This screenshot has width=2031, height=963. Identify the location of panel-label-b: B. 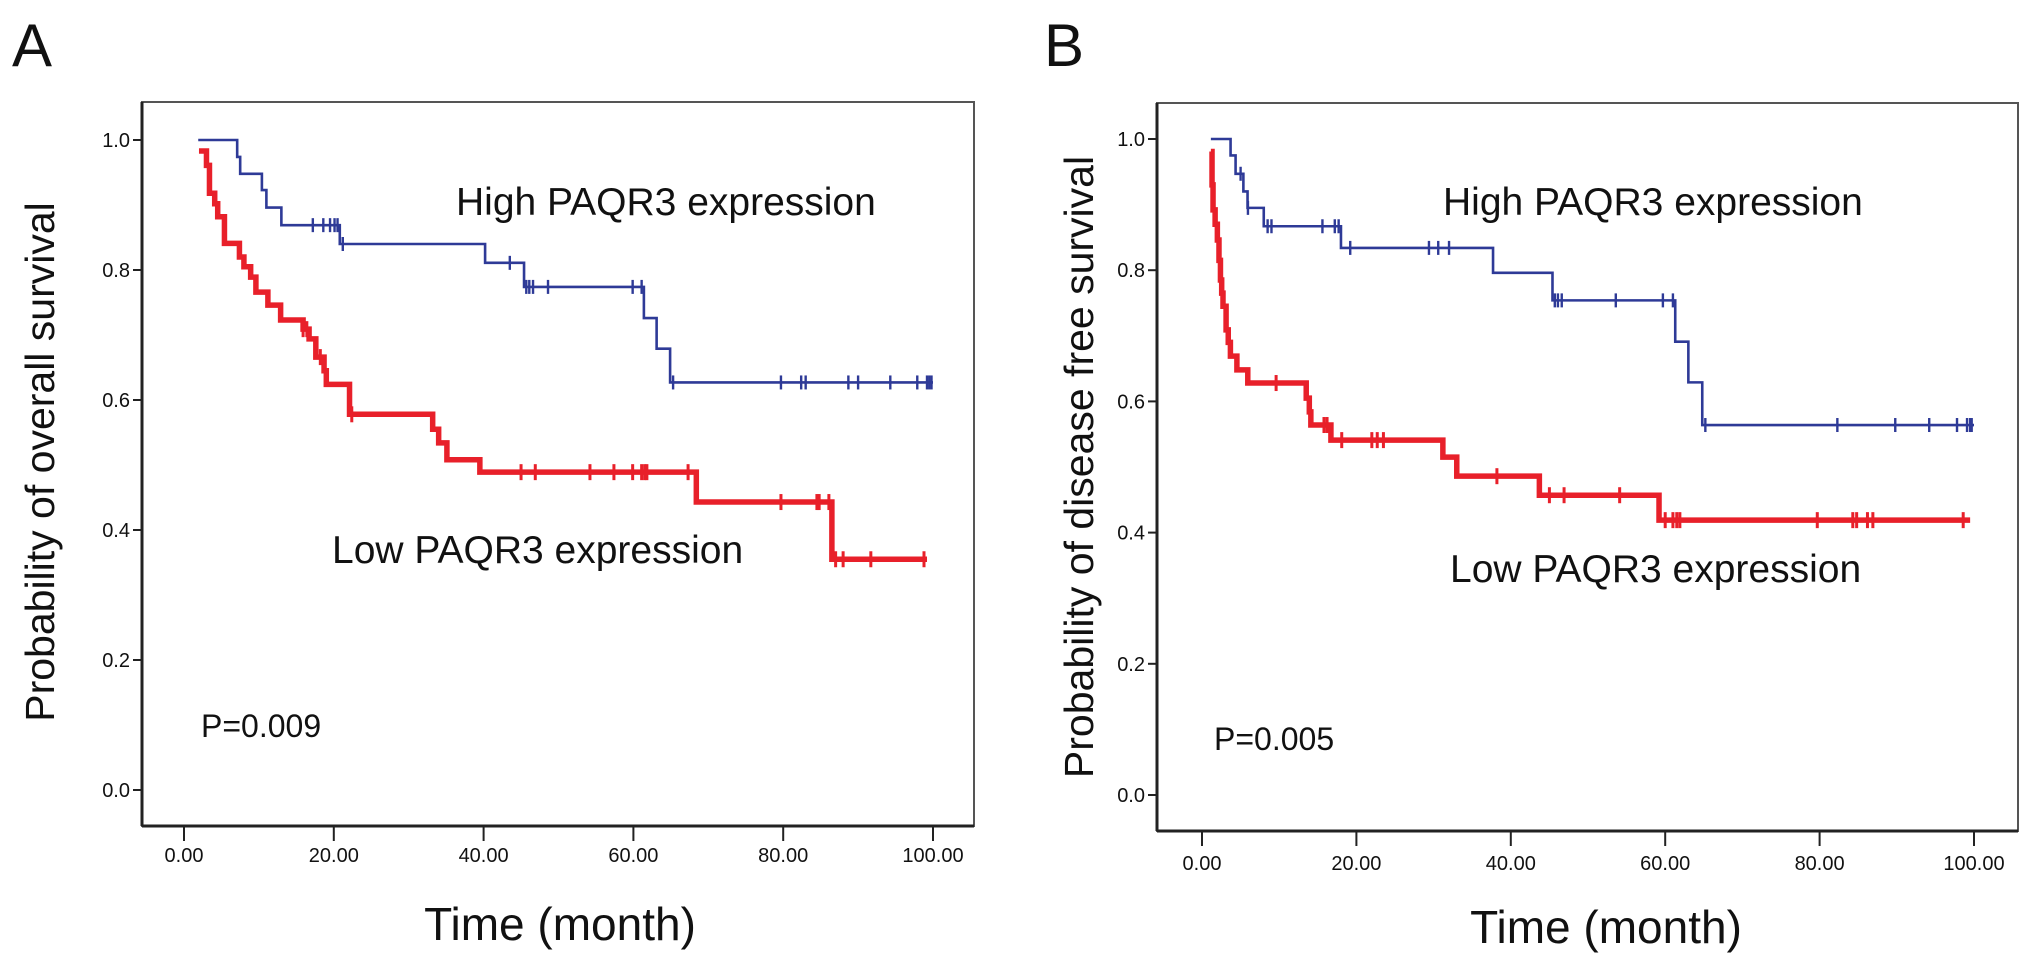
(1064, 45).